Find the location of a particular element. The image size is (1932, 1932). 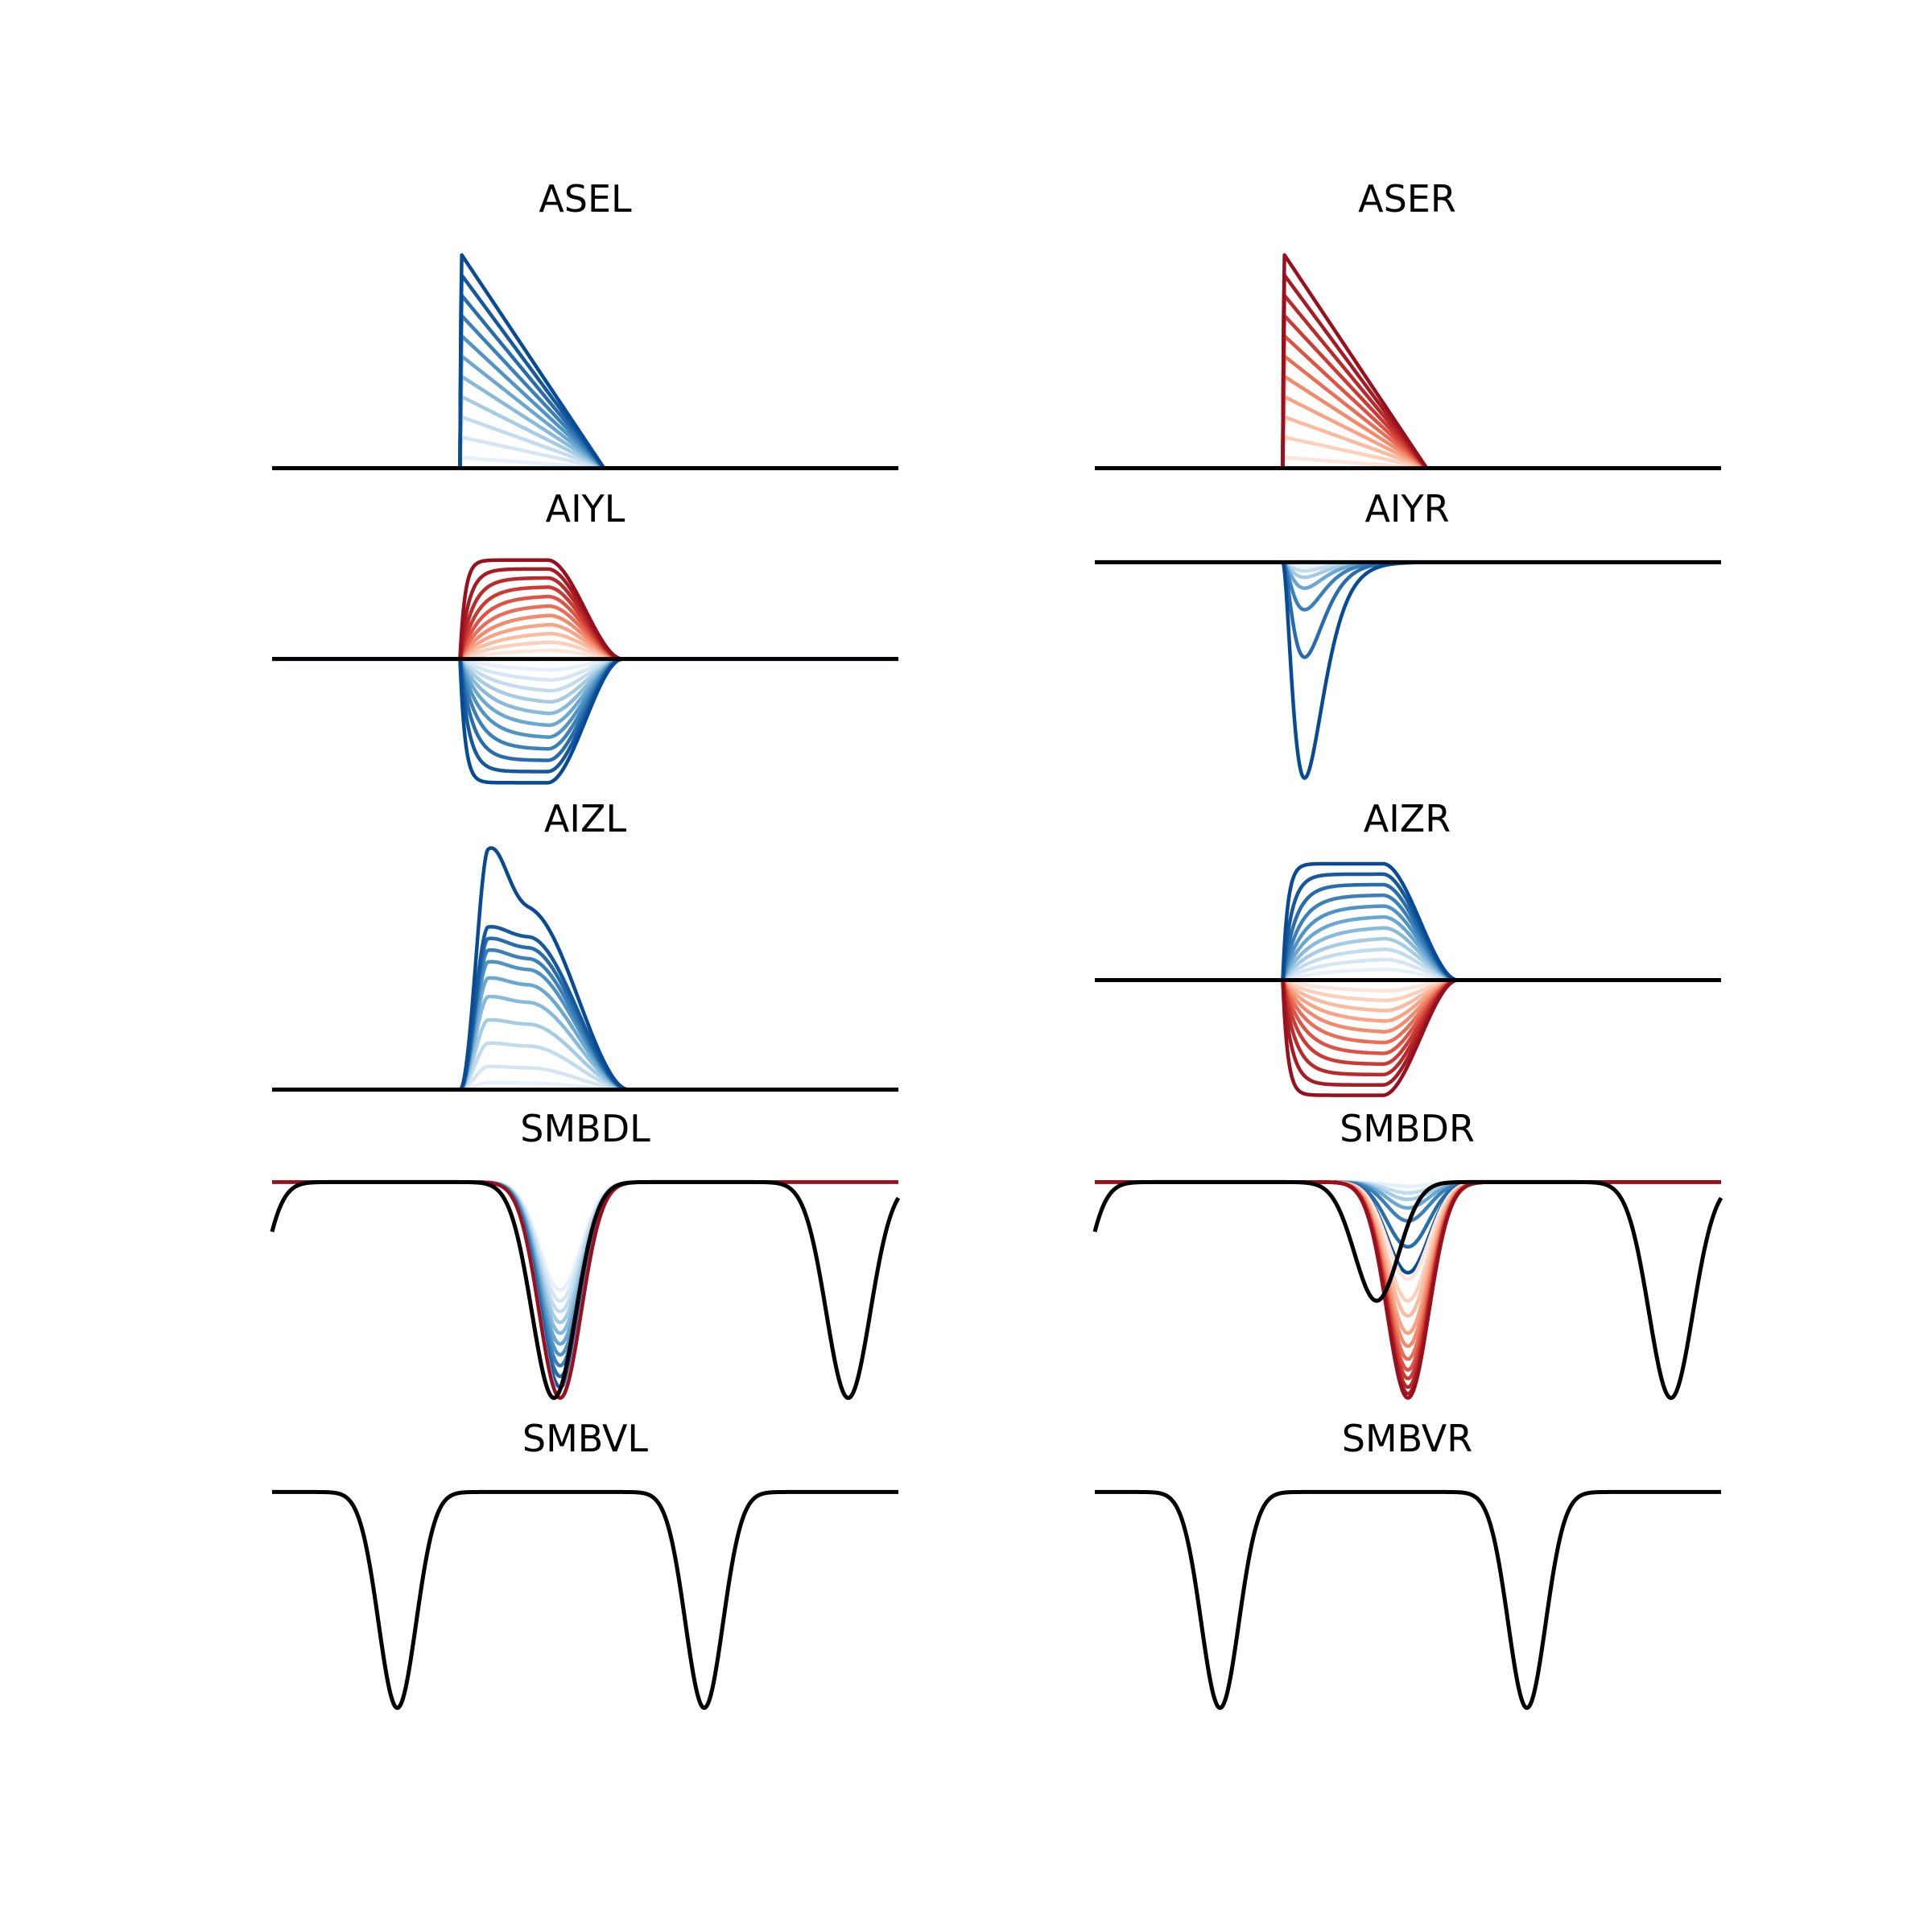

panel-title-aser: ASER is located at coordinates (1407, 199).